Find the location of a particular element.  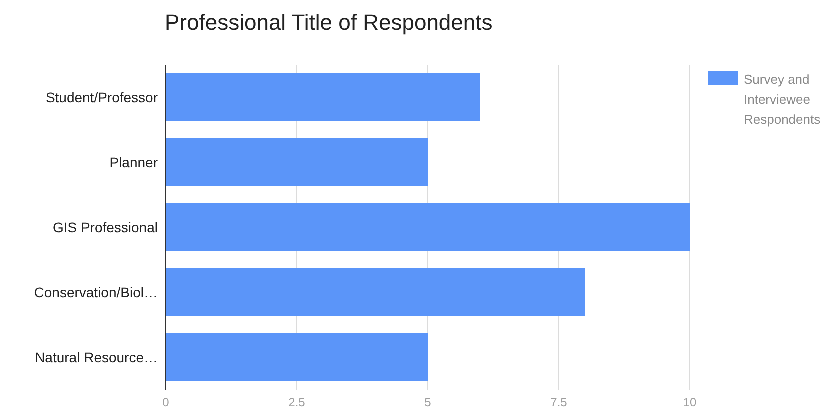

y-tick-label: Student/Professor is located at coordinates (102, 97).